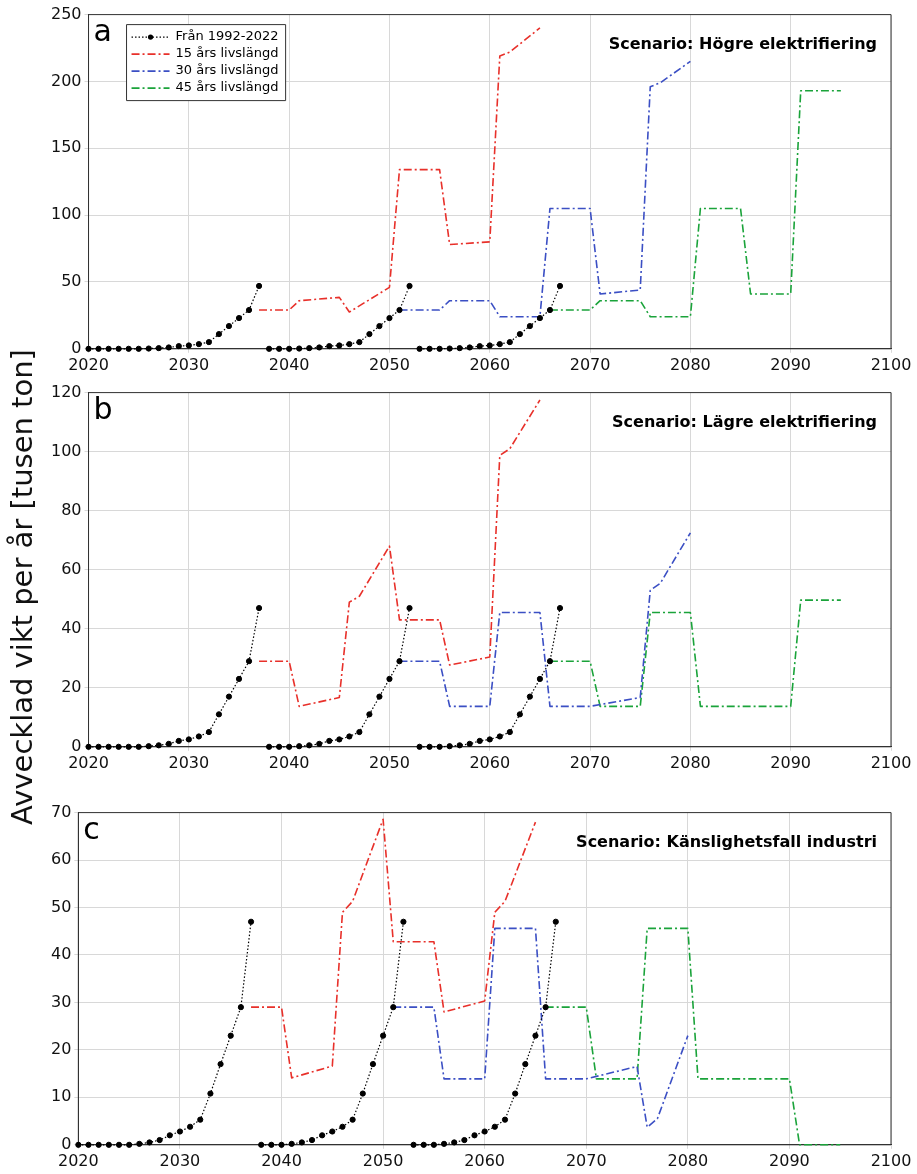  Describe the element at coordinates (61, 811) in the screenshot. I see `y-tick-label: 70` at that location.